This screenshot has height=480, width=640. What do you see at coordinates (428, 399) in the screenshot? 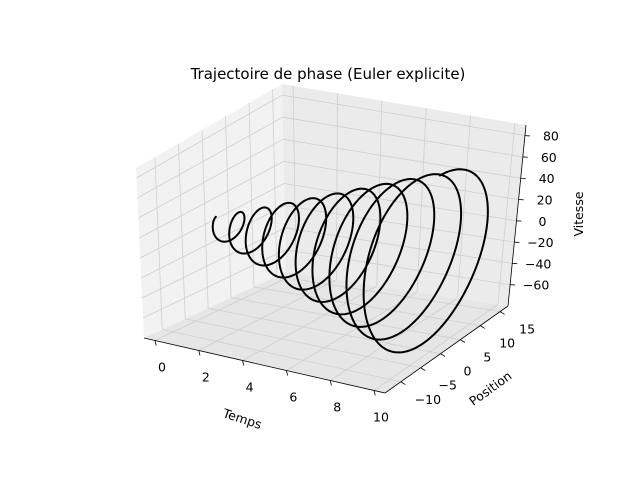
I see `y-tick-label: −10` at bounding box center [428, 399].